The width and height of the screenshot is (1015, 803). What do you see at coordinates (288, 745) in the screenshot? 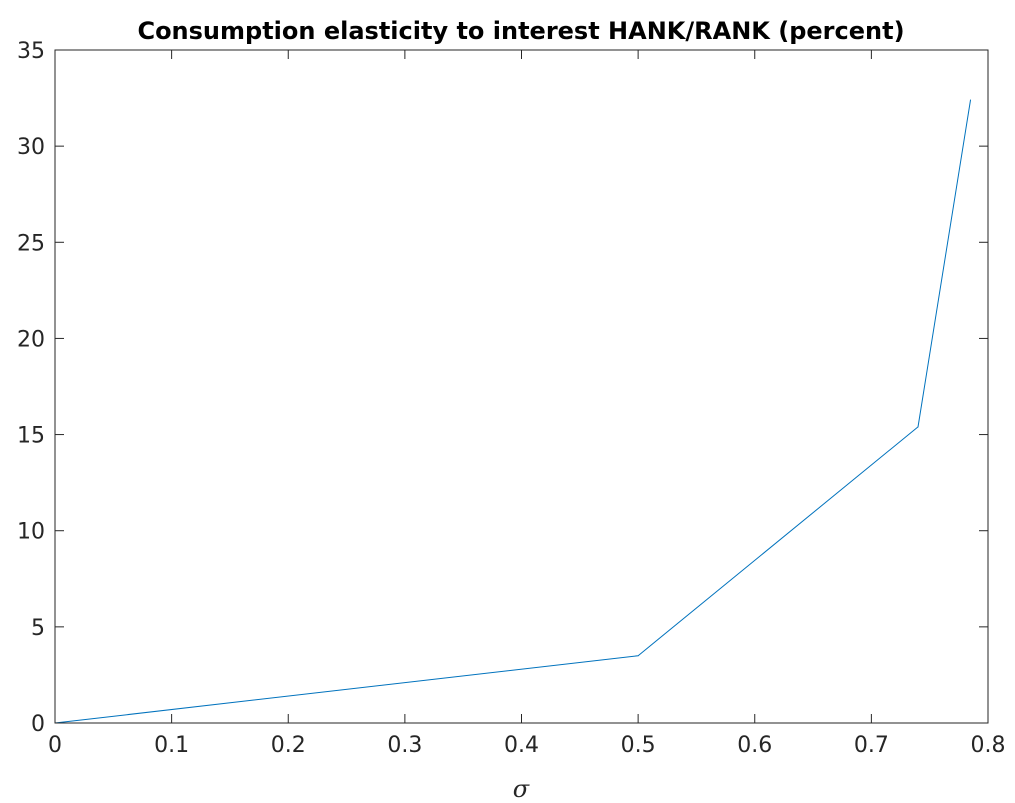
I see `x-tick-label: 0.2` at bounding box center [288, 745].